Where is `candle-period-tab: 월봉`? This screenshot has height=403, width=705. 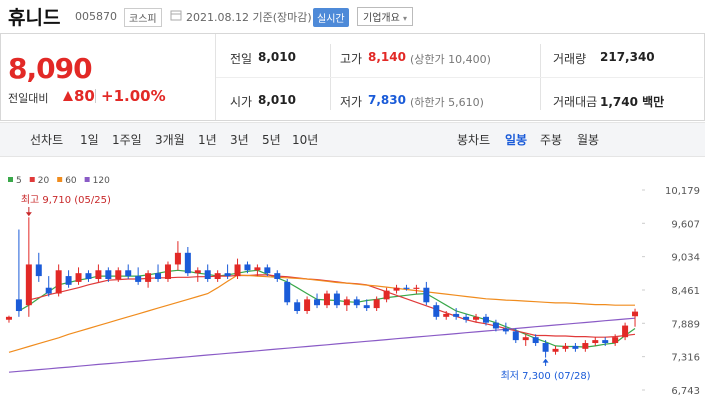
candle-period-tab: 월봉 is located at coordinates (588, 140).